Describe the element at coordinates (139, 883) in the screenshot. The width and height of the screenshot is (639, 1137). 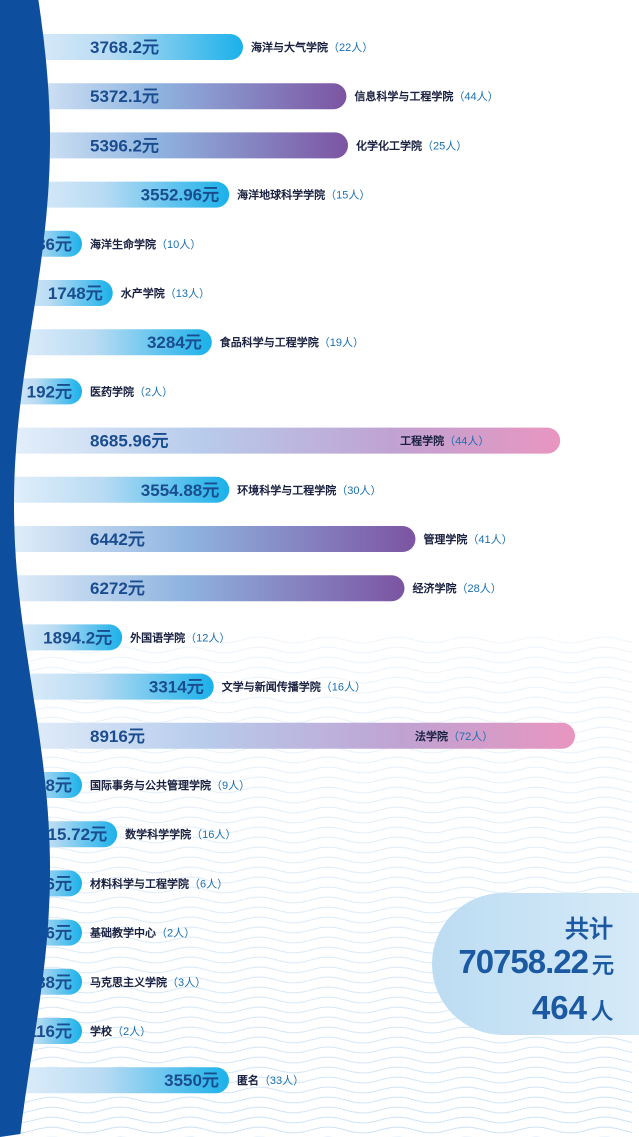
I see `category-name: 材料科学与工程学院` at that location.